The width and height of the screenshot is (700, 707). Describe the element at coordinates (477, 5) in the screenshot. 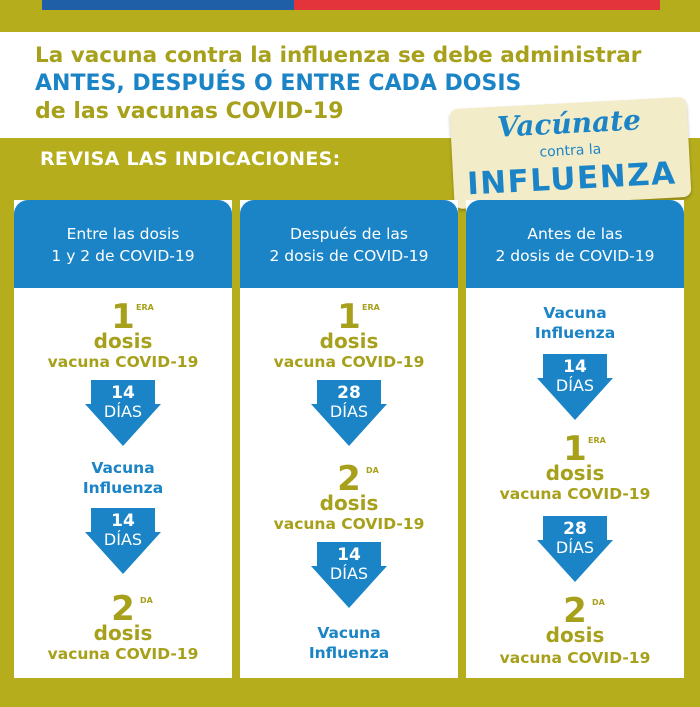

I see `flag-stripe-red` at that location.